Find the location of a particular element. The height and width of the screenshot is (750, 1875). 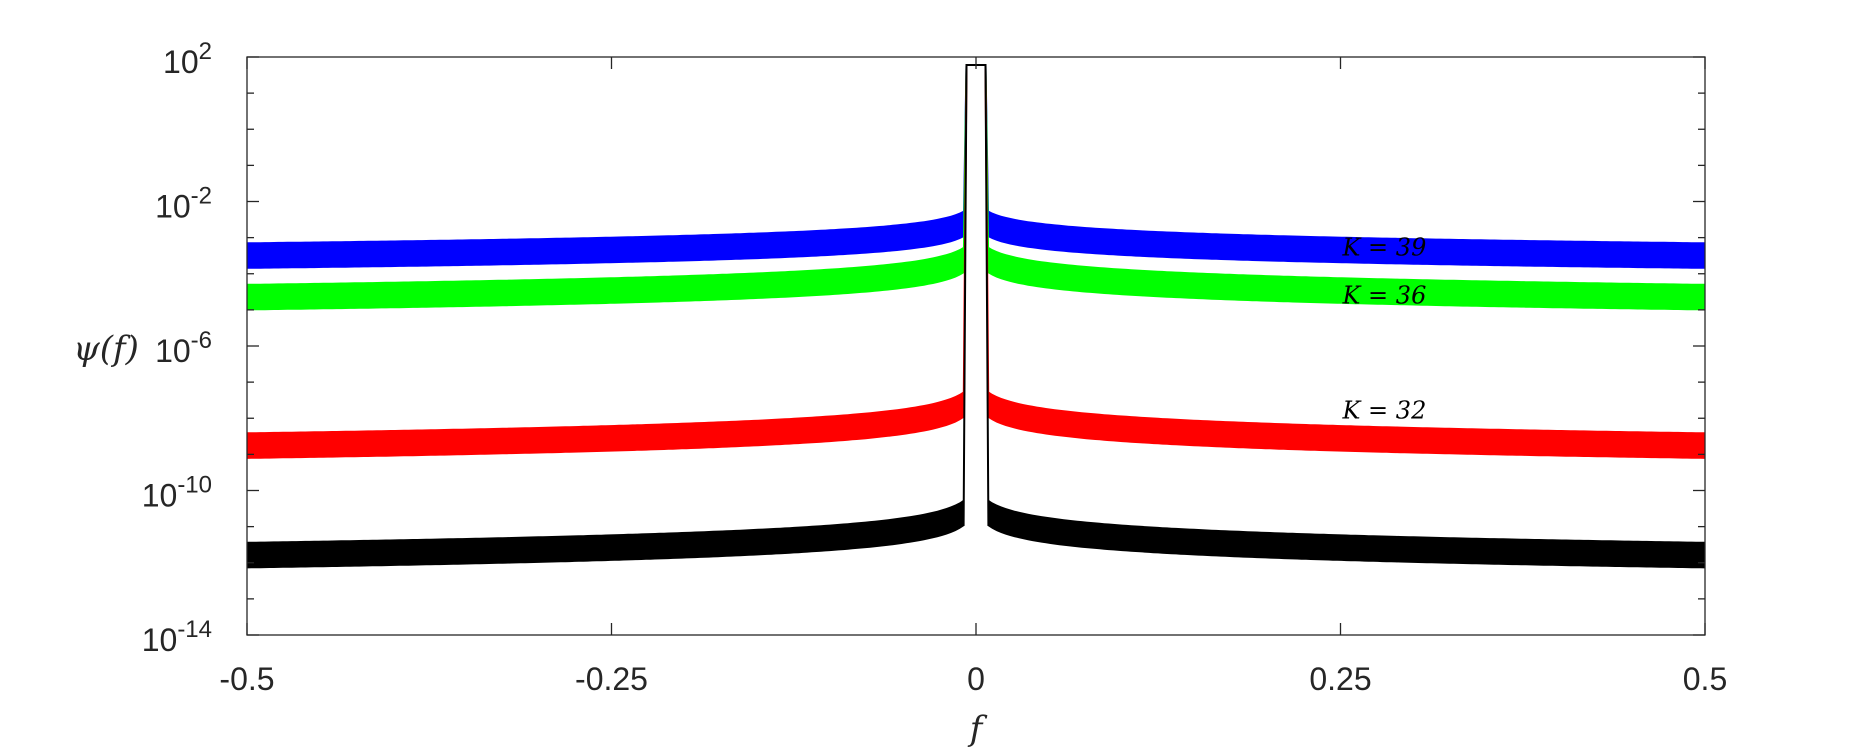

series-band-2-right is located at coordinates (1346, 424).